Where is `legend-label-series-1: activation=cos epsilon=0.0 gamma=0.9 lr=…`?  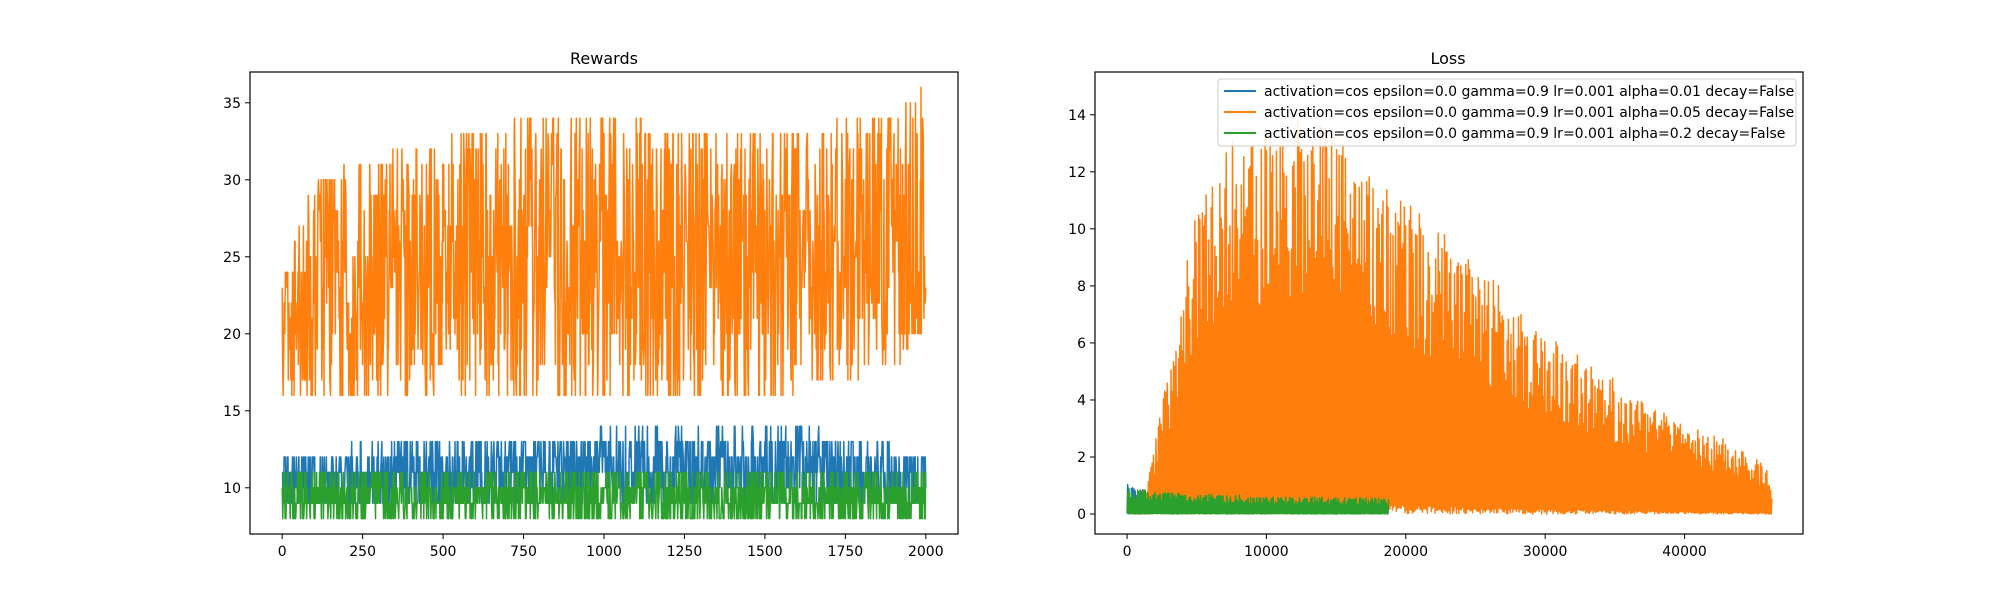 legend-label-series-1: activation=cos epsilon=0.0 gamma=0.9 lr=… is located at coordinates (1529, 92).